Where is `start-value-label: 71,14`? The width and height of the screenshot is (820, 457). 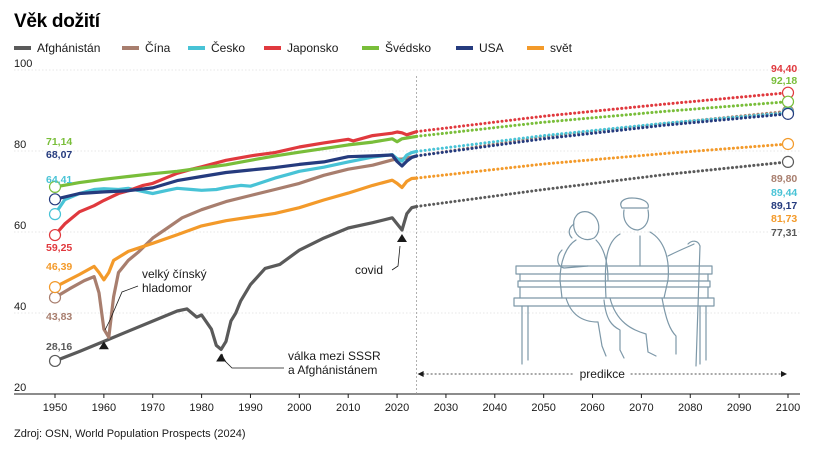 start-value-label: 71,14 is located at coordinates (59, 142).